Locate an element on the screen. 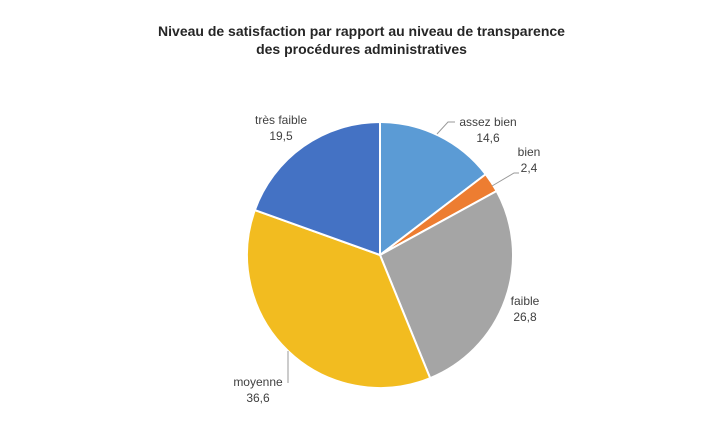  leader-line-assez-bien is located at coordinates (445, 128).